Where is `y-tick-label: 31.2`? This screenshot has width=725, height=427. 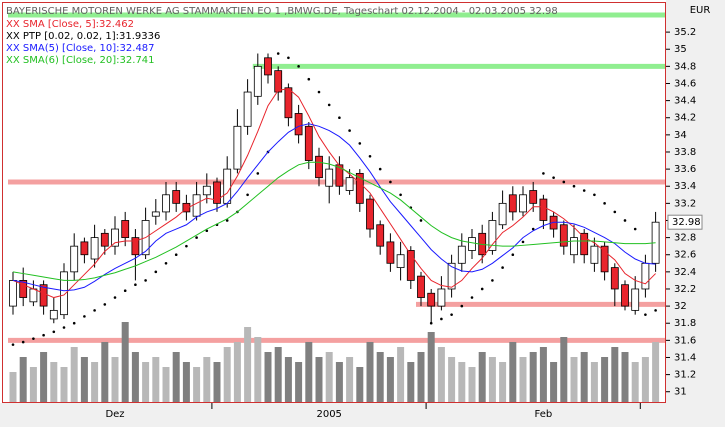 y-tick-label: 31.2 is located at coordinates (685, 375).